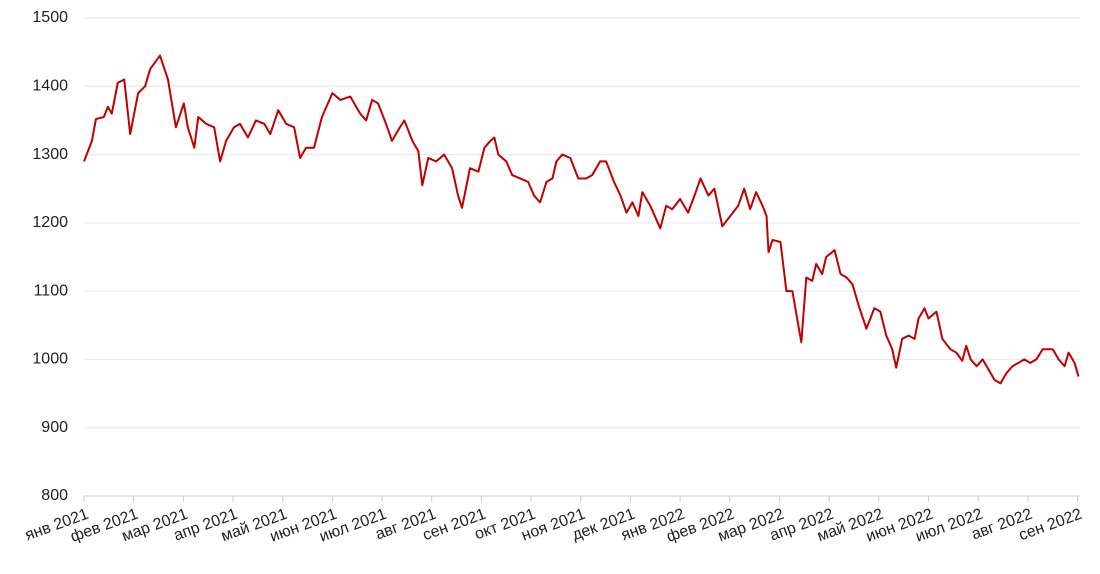 Image resolution: width=1100 pixels, height=574 pixels. What do you see at coordinates (54, 427) in the screenshot?
I see `y-tick-label: 900` at bounding box center [54, 427].